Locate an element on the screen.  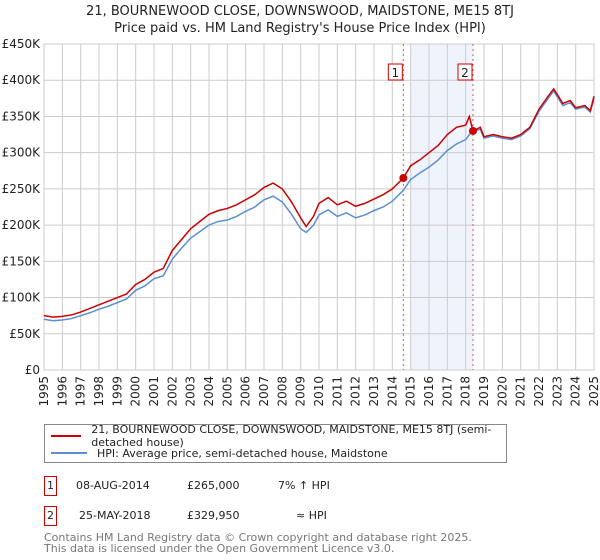
x-tick-label: 1996 is located at coordinates (62, 391).